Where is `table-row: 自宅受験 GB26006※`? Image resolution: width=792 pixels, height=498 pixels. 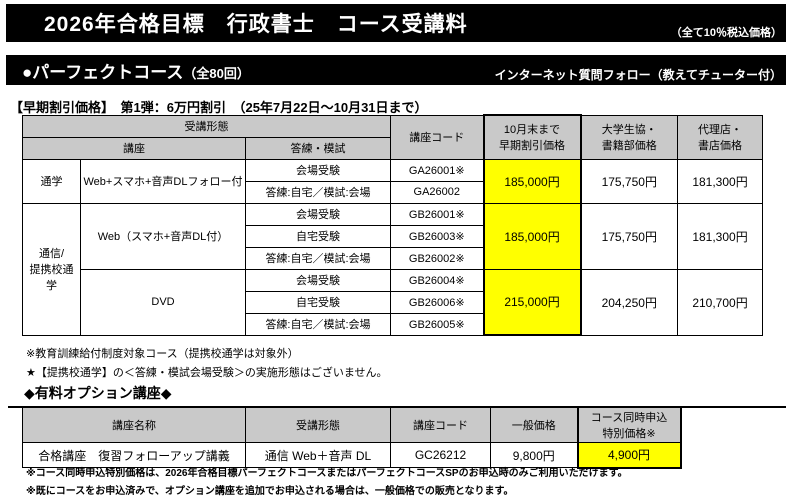 table-row: 自宅受験 GB26006※ is located at coordinates (393, 302).